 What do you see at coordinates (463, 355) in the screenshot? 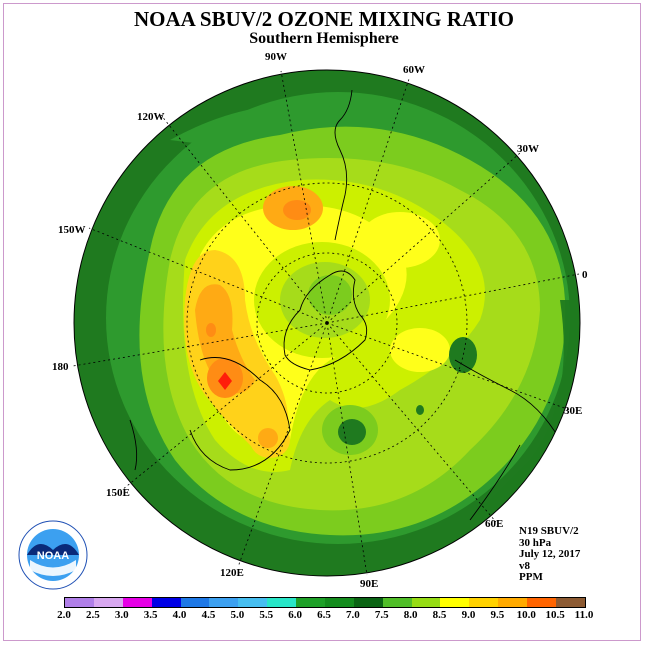
I see `low-east` at bounding box center [463, 355].